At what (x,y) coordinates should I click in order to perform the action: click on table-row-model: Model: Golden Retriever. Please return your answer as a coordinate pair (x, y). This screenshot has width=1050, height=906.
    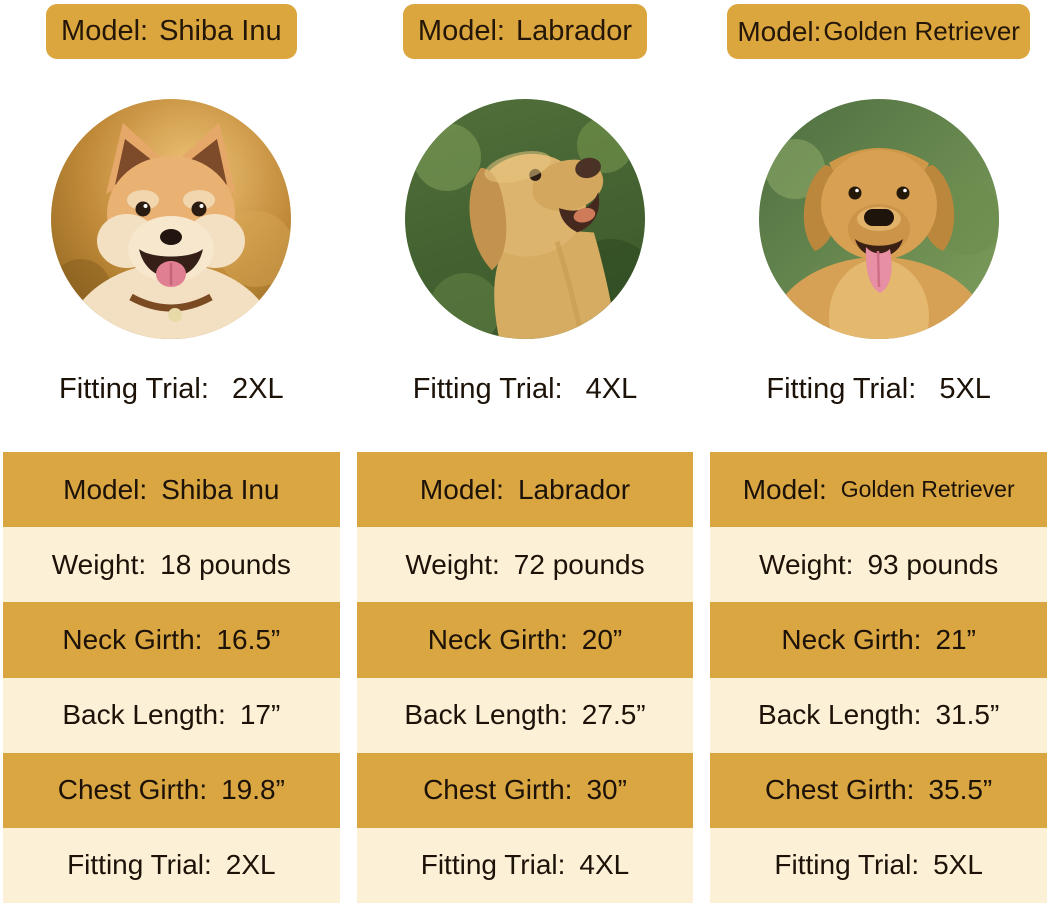
    Looking at the image, I should click on (878, 490).